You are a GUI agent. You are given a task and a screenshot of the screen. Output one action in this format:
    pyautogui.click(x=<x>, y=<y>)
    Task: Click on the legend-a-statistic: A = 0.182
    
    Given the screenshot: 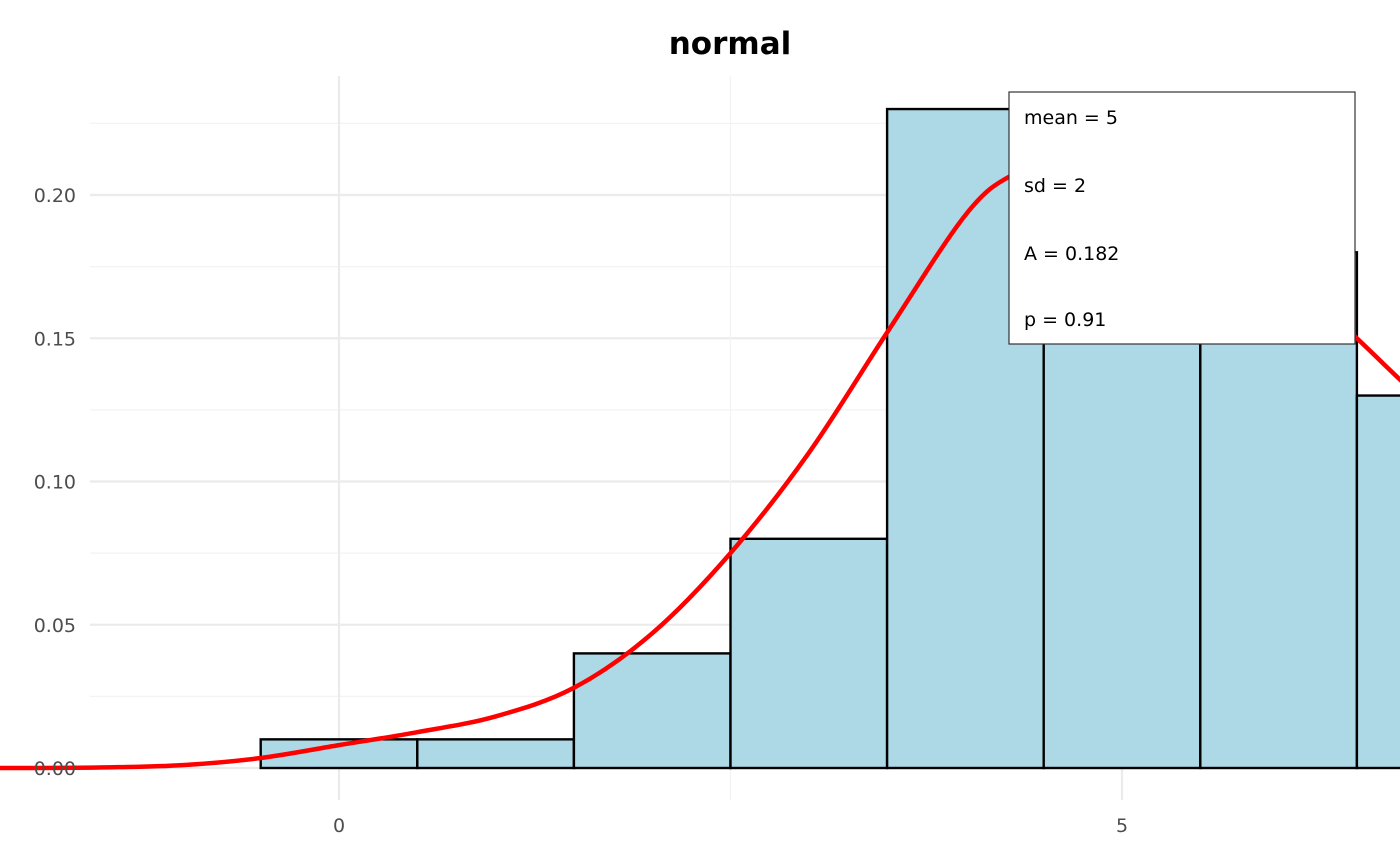 What is the action you would take?
    pyautogui.click(x=1071, y=254)
    